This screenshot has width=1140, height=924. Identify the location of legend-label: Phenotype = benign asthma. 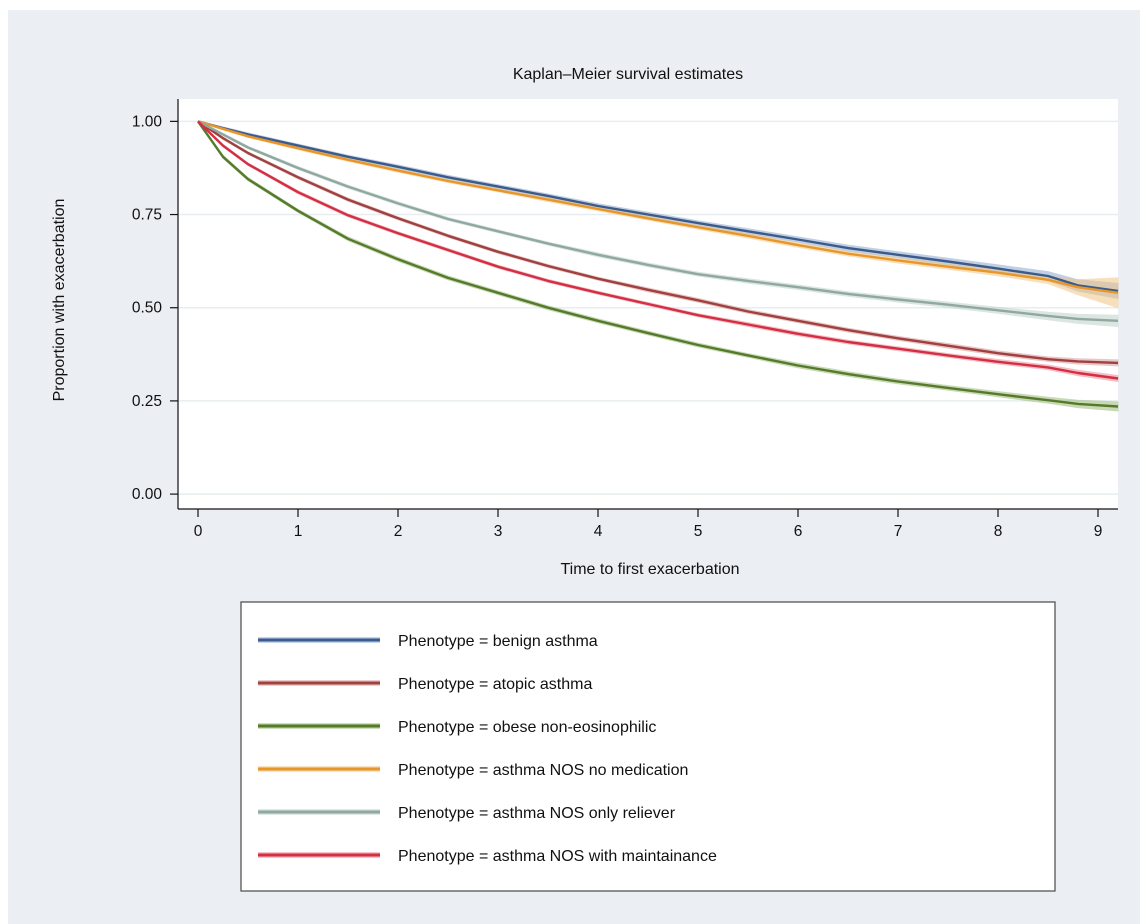
(498, 641).